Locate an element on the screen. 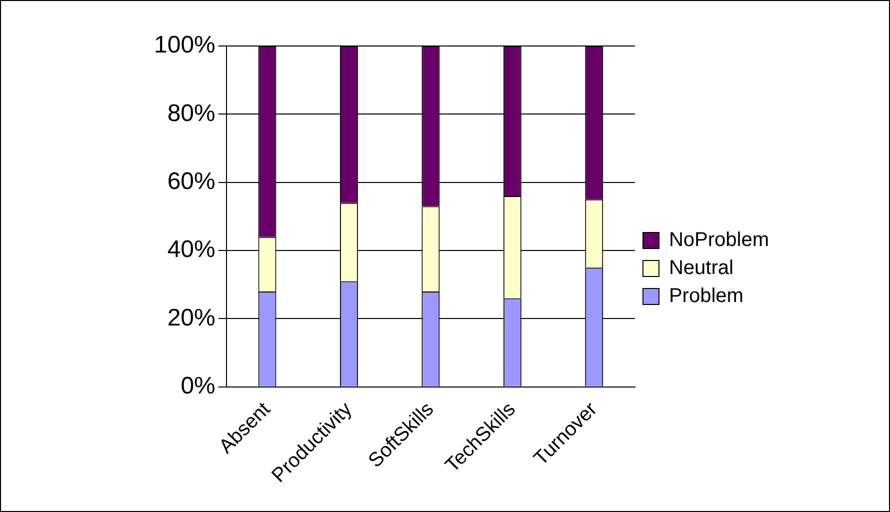 The height and width of the screenshot is (512, 890). y-tick-label: 100% is located at coordinates (185, 45).